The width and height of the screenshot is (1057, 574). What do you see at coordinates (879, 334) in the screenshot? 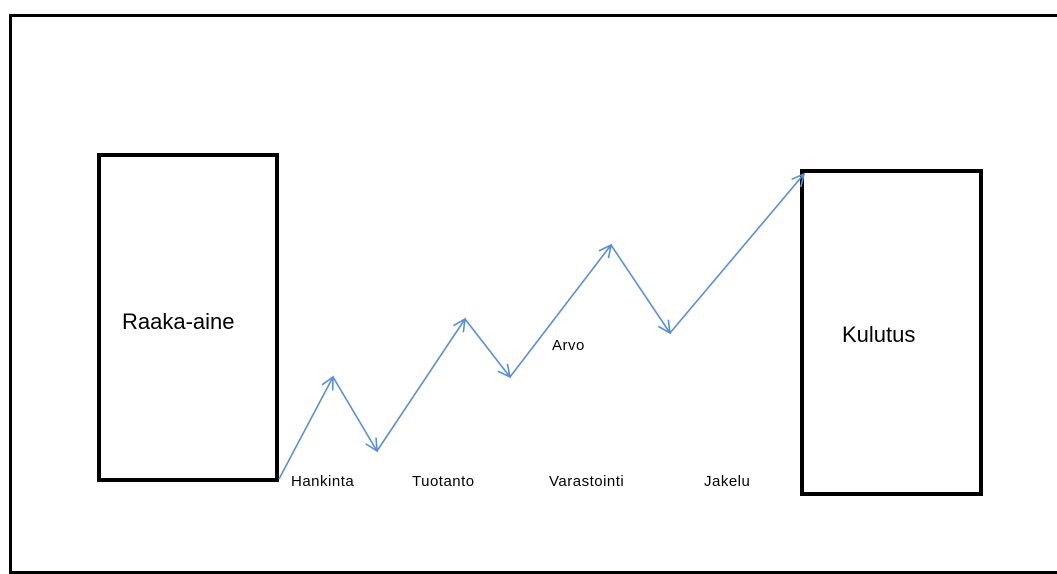
I see `consumption-label: Kulutus` at bounding box center [879, 334].